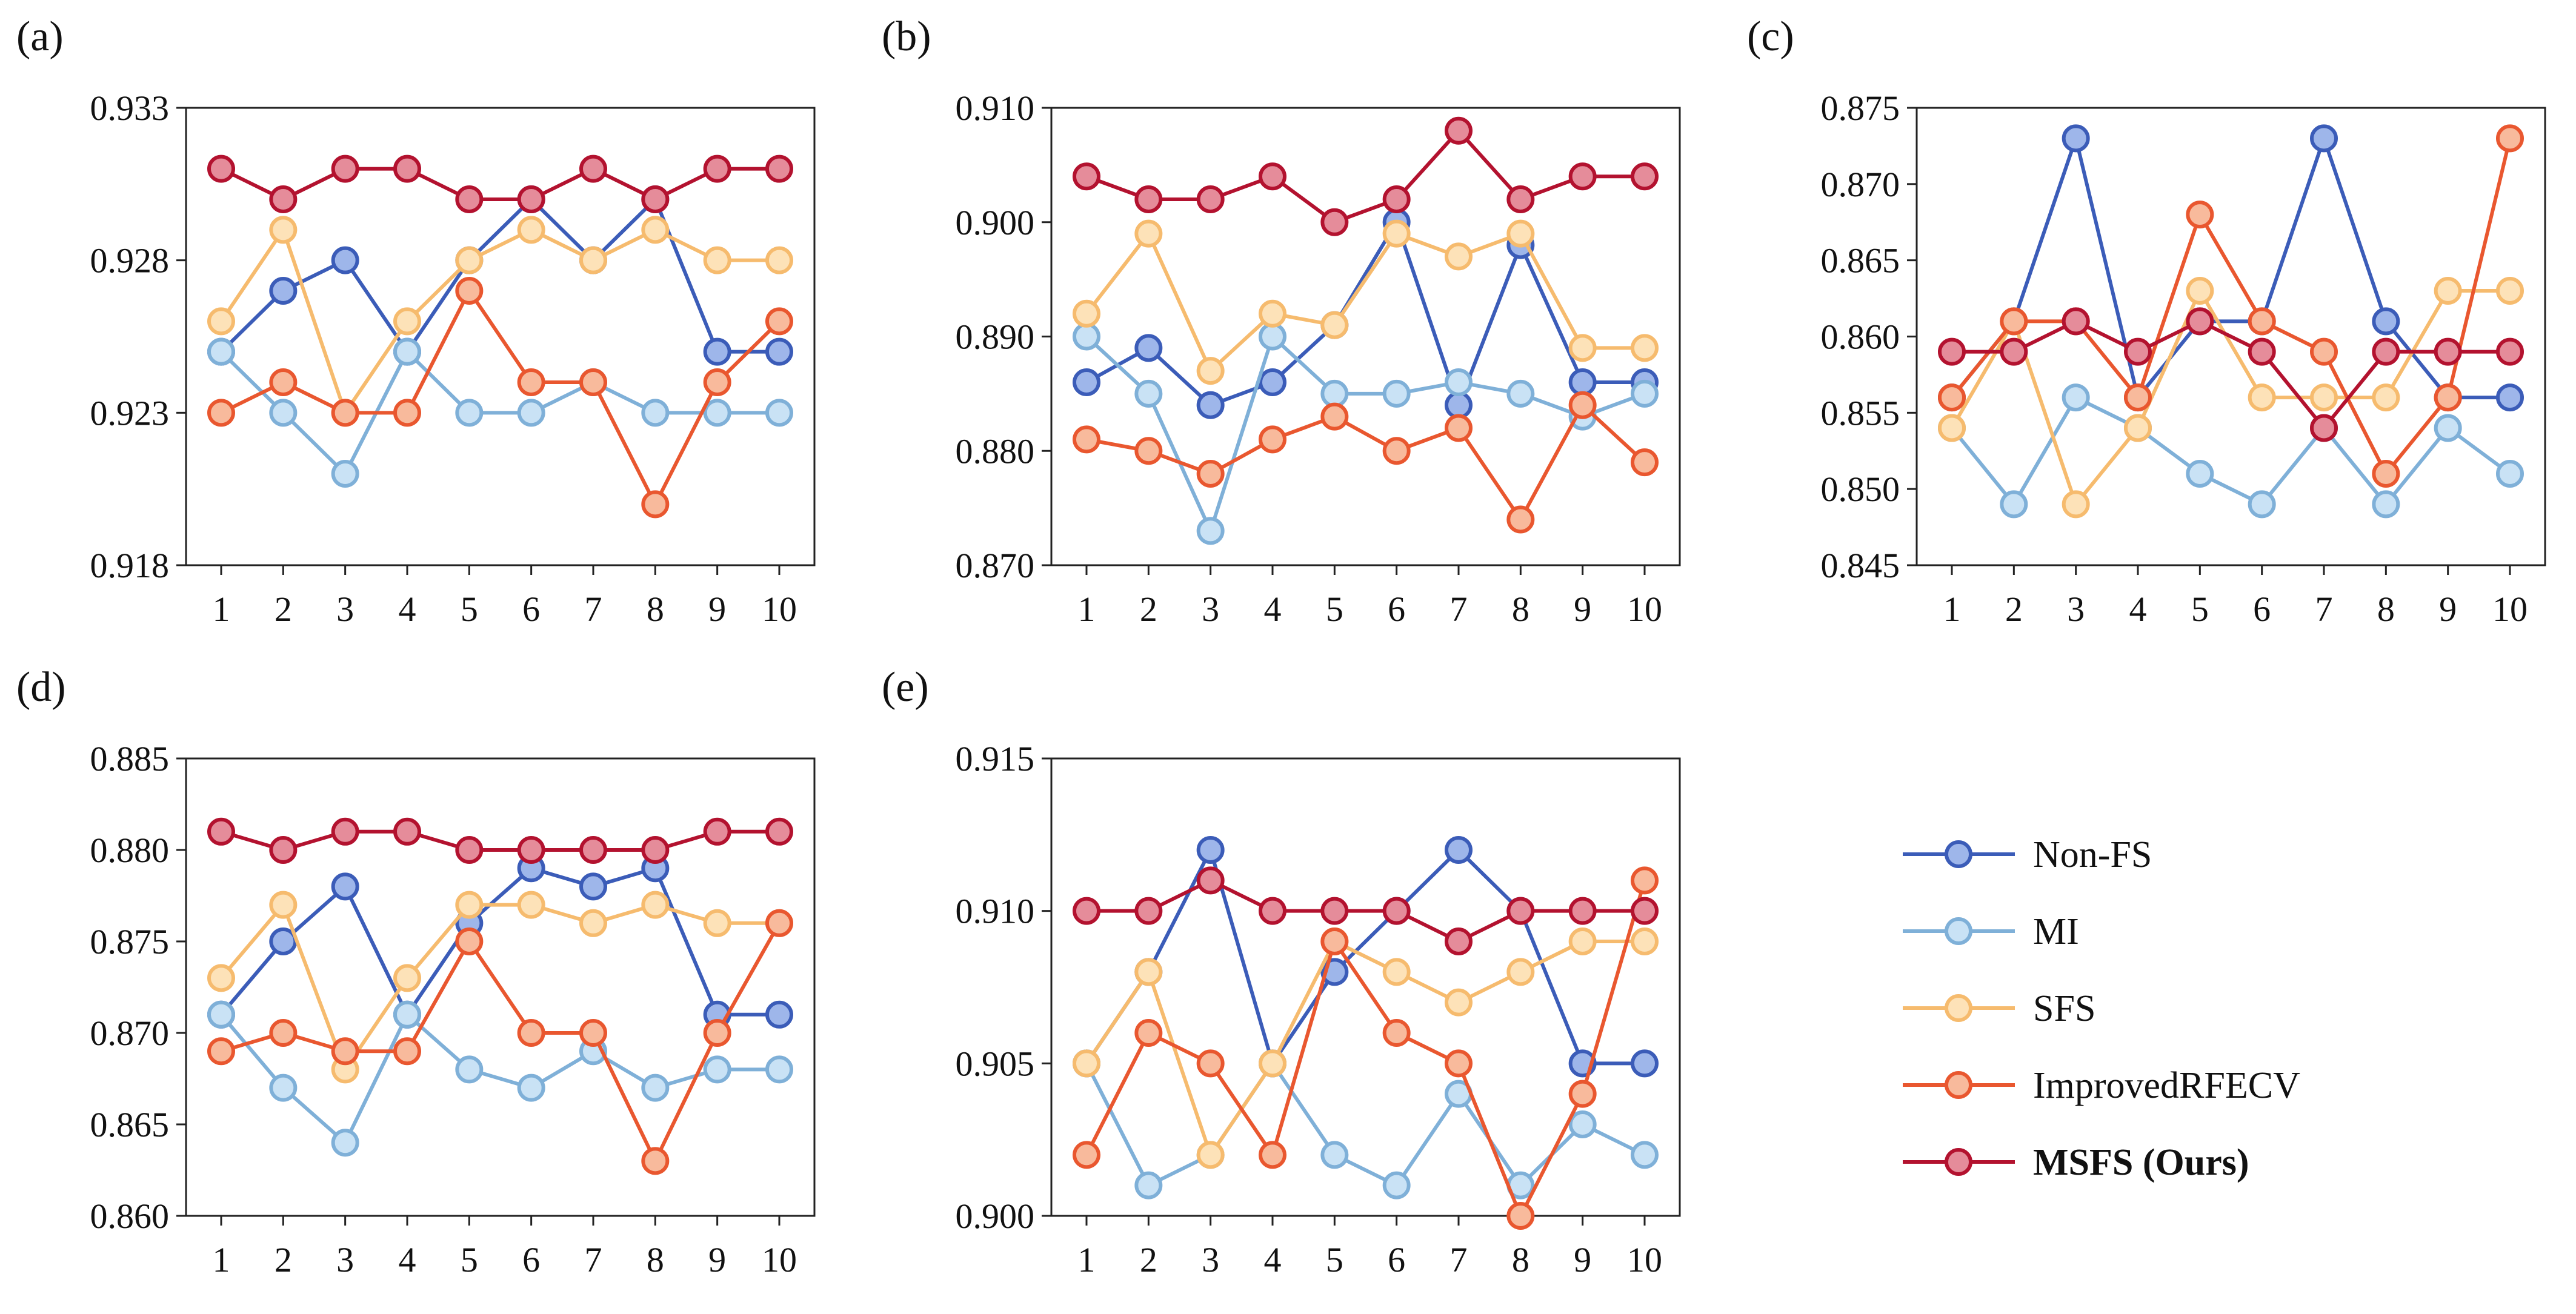 Image resolution: width=2576 pixels, height=1314 pixels. Describe the element at coordinates (995, 911) in the screenshot. I see `y-tick-label: 0.910` at that location.